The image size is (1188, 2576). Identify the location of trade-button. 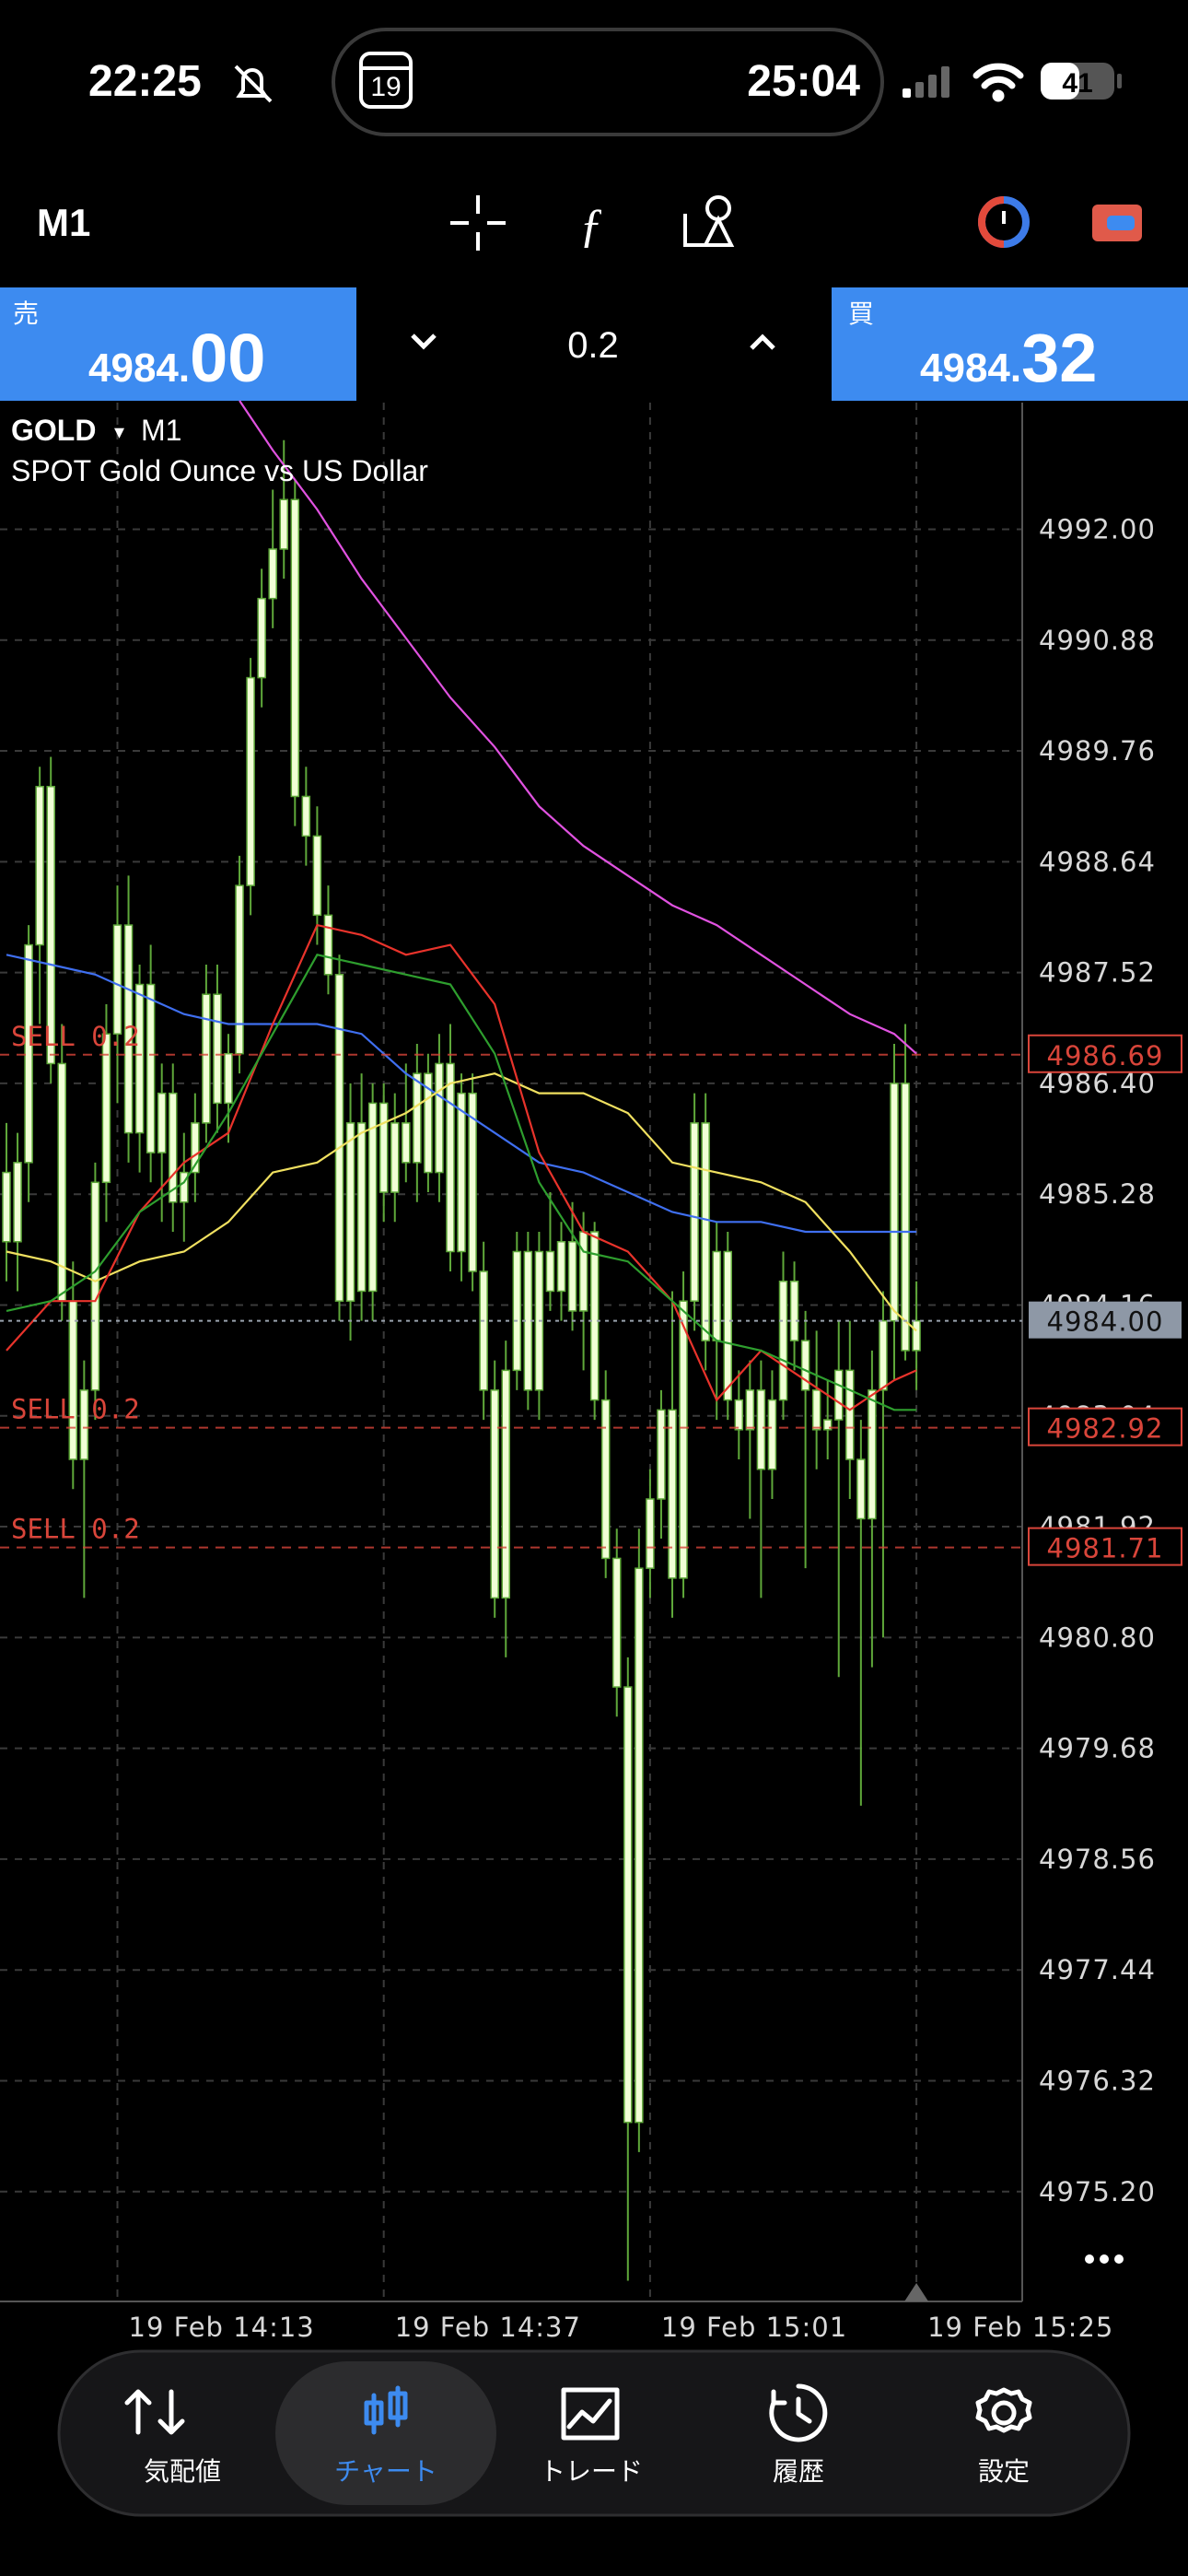
(1117, 223).